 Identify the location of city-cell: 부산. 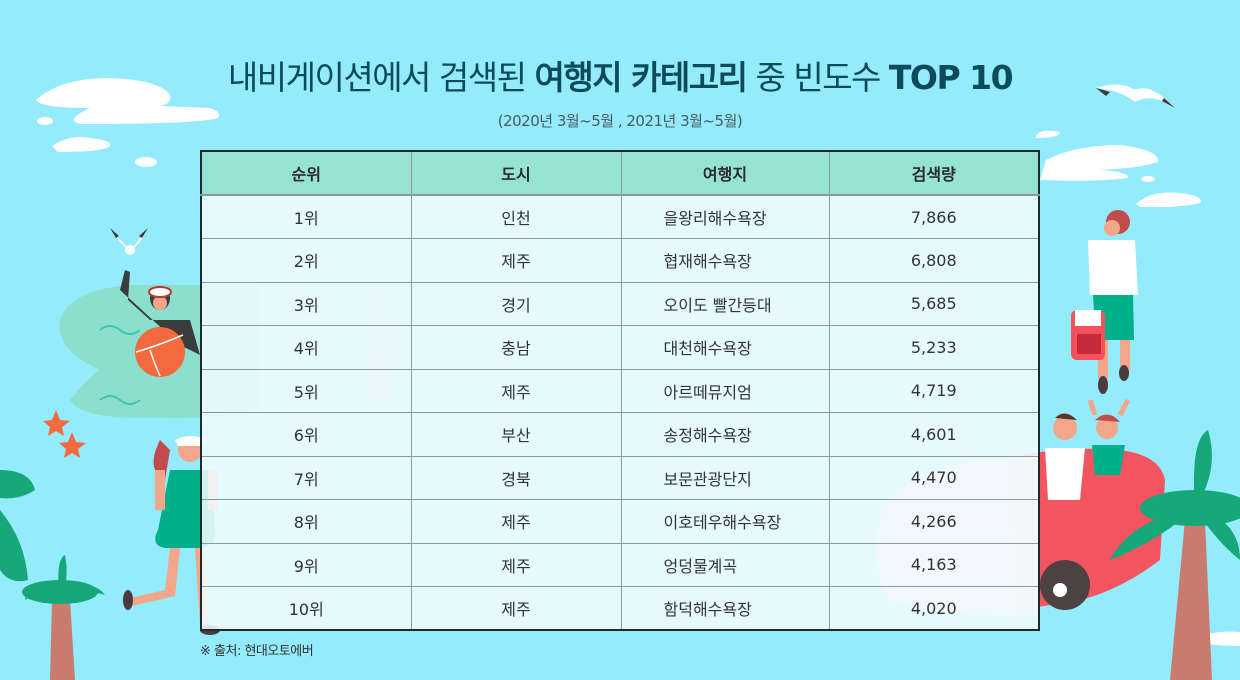
(515, 434).